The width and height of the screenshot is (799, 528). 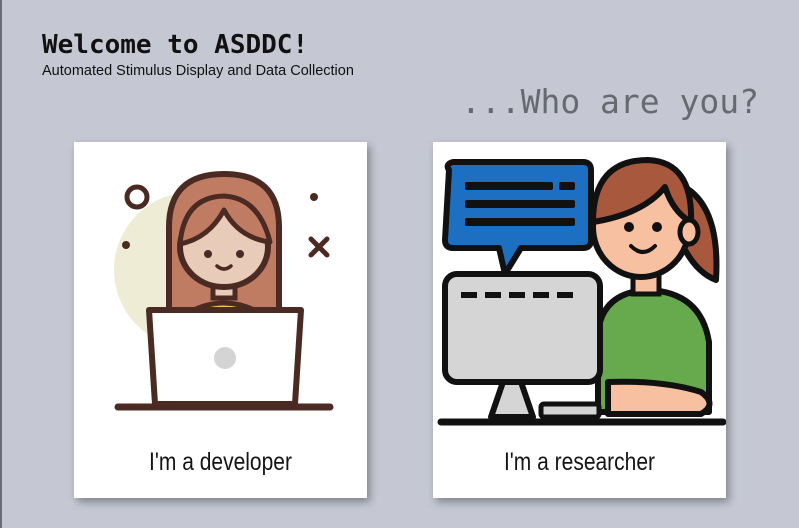 I want to click on page-title: Welcome to ASDDC!, so click(x=175, y=45).